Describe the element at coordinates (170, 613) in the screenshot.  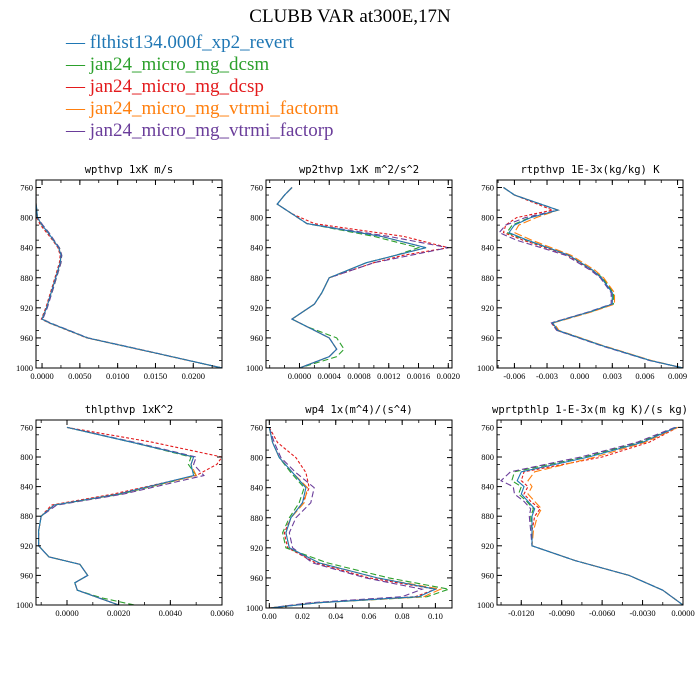
I see `x-tick-label: 0.0040` at that location.